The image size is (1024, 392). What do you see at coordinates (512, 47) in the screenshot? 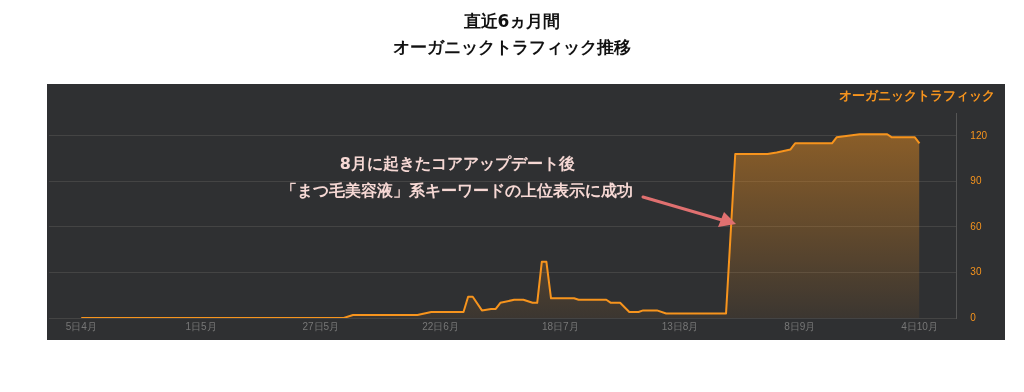
I see `chart-subtitle: オーガニックトラフィック推移` at bounding box center [512, 47].